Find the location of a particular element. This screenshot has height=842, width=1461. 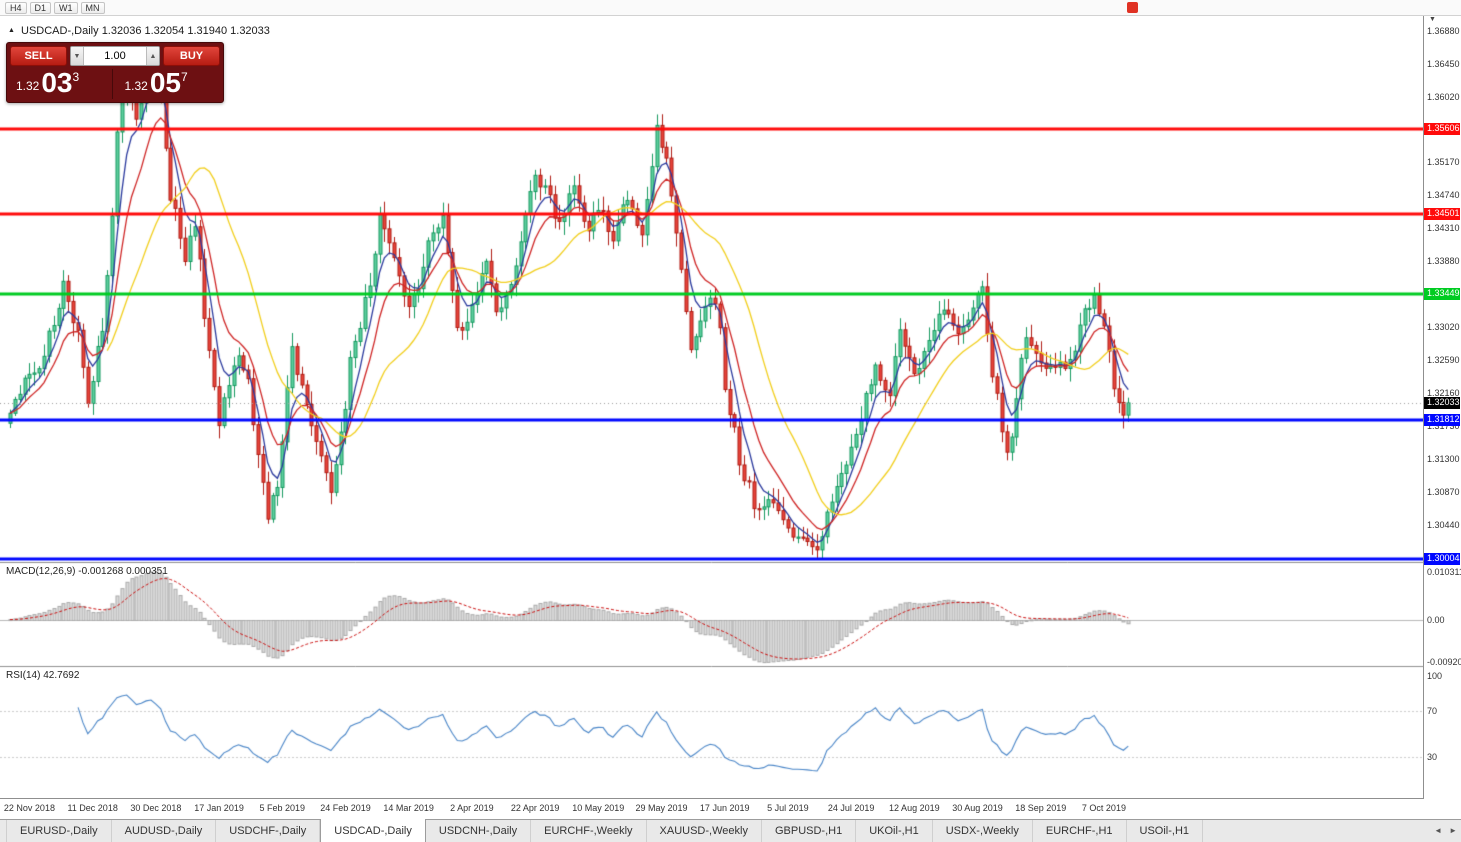

date-tick-label: 10 May 2019 is located at coordinates (598, 808).